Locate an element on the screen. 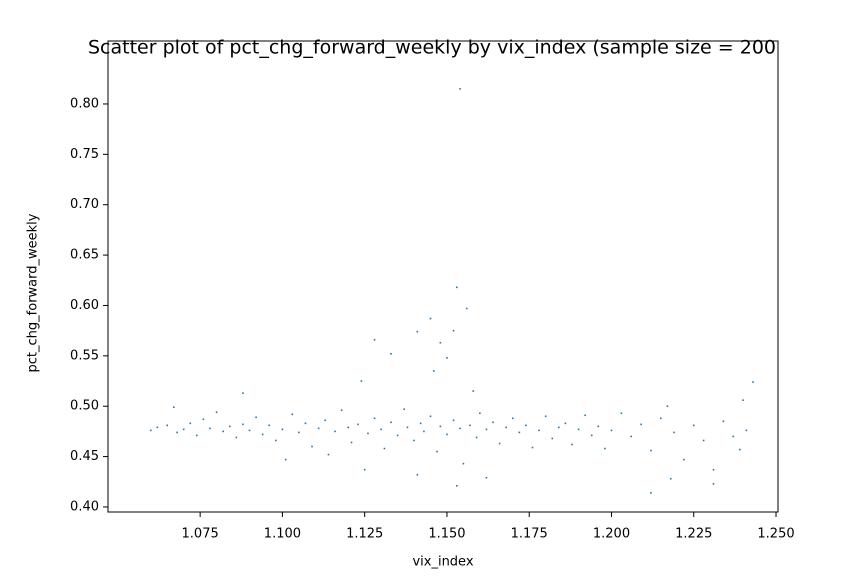 The height and width of the screenshot is (576, 864). y-tick-label: 0.80 is located at coordinates (84, 103).